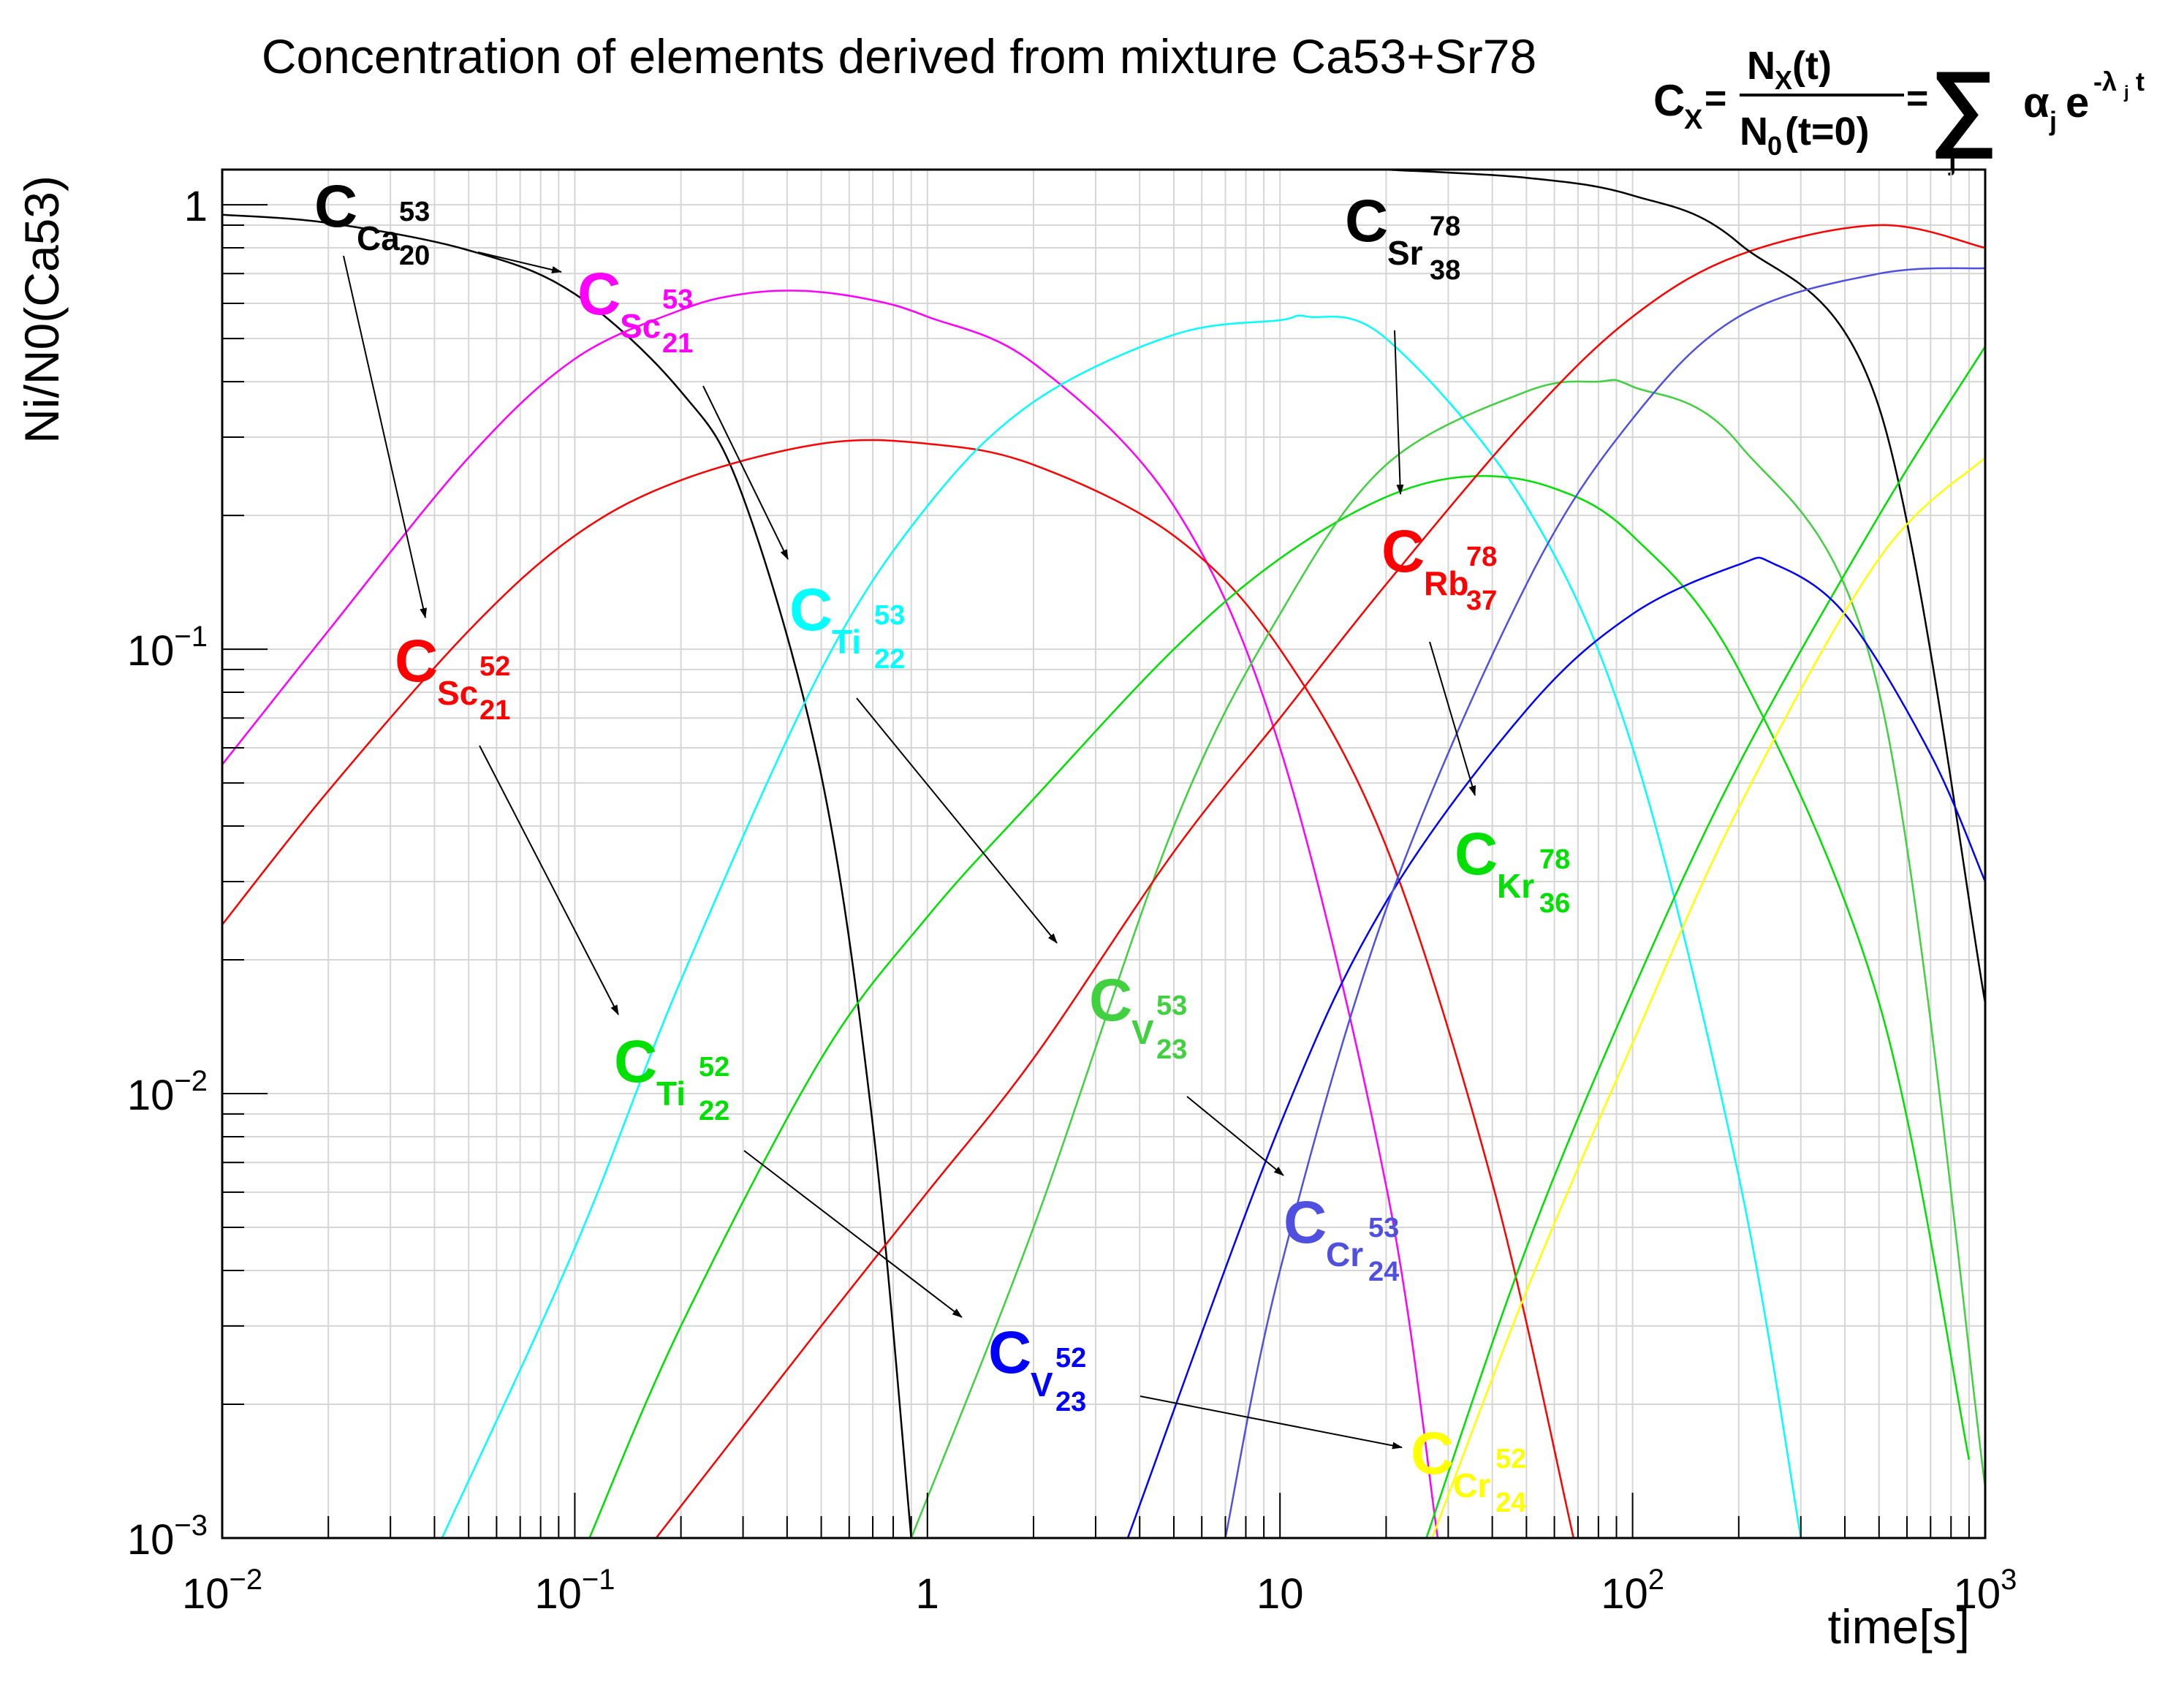  Describe the element at coordinates (519, 262) in the screenshot. I see `arrow-ca53-sc53` at that location.